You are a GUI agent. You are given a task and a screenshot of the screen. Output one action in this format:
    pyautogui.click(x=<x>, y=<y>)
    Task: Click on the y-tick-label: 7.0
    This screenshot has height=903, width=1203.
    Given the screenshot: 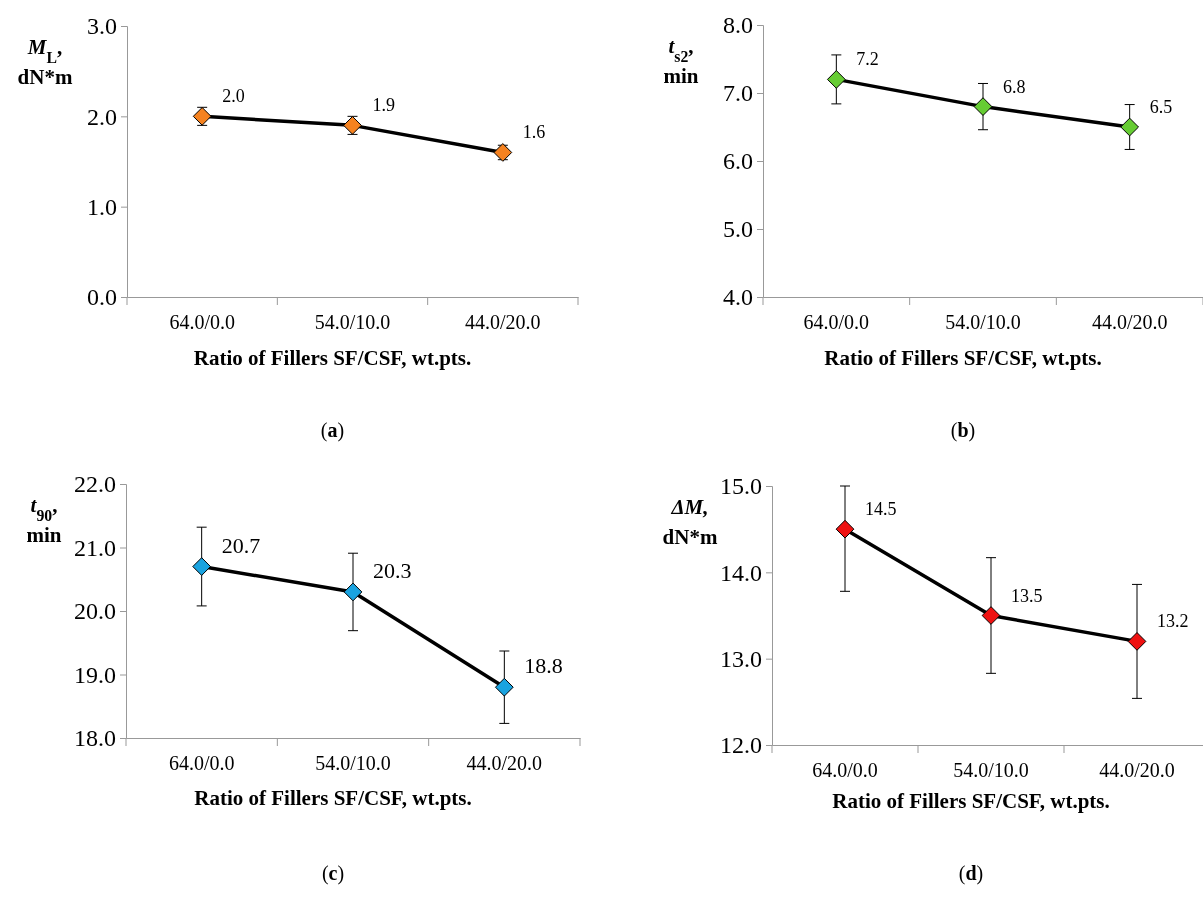 What is the action you would take?
    pyautogui.click(x=738, y=93)
    